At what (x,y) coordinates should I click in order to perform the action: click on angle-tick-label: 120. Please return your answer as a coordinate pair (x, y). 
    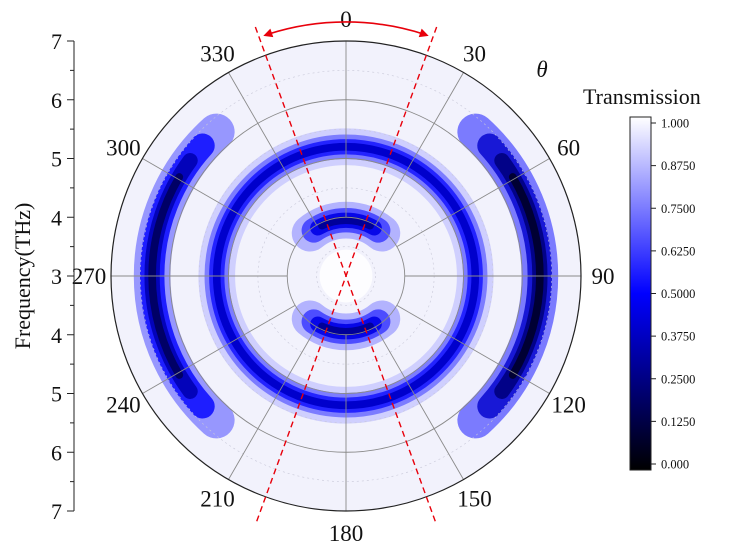
    Looking at the image, I should click on (568, 405).